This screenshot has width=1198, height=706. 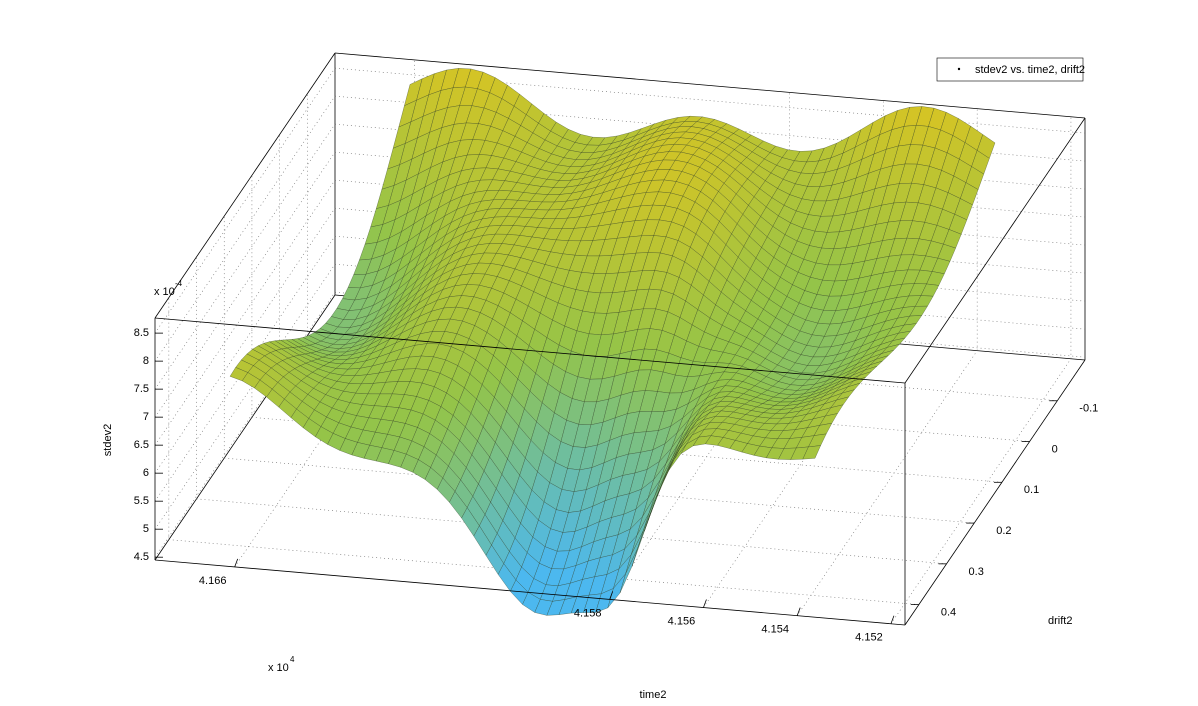 I want to click on x-scale-power: 4, so click(x=292, y=659).